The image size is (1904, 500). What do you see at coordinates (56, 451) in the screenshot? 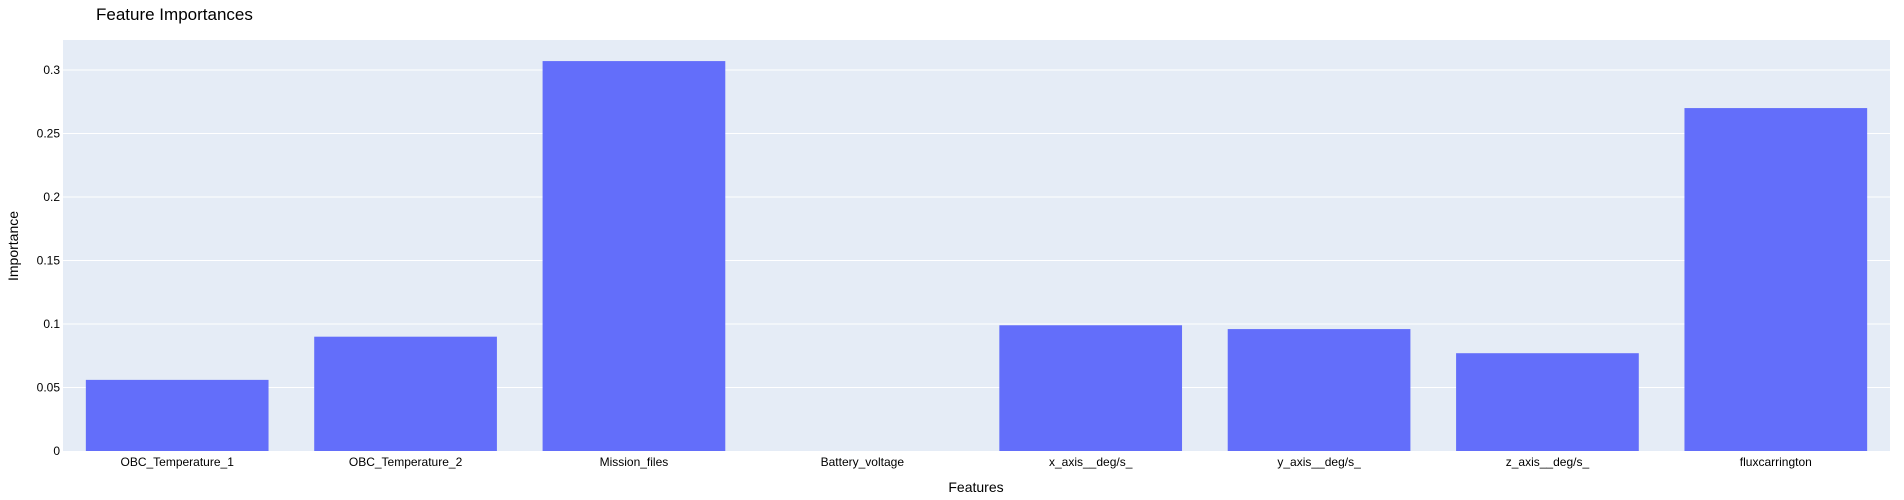
I see `y-tick-label: 0` at bounding box center [56, 451].